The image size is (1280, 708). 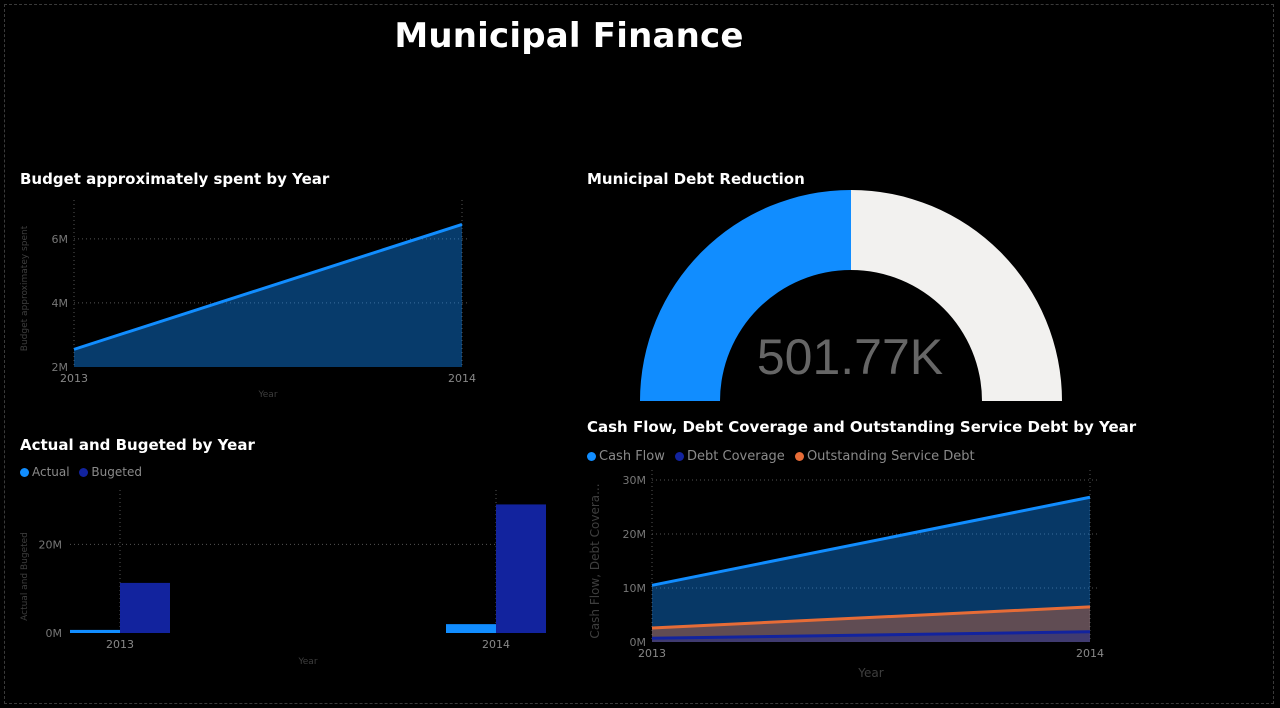 What do you see at coordinates (25, 576) in the screenshot?
I see `y-axis-title: Actual and Bugeted` at bounding box center [25, 576].